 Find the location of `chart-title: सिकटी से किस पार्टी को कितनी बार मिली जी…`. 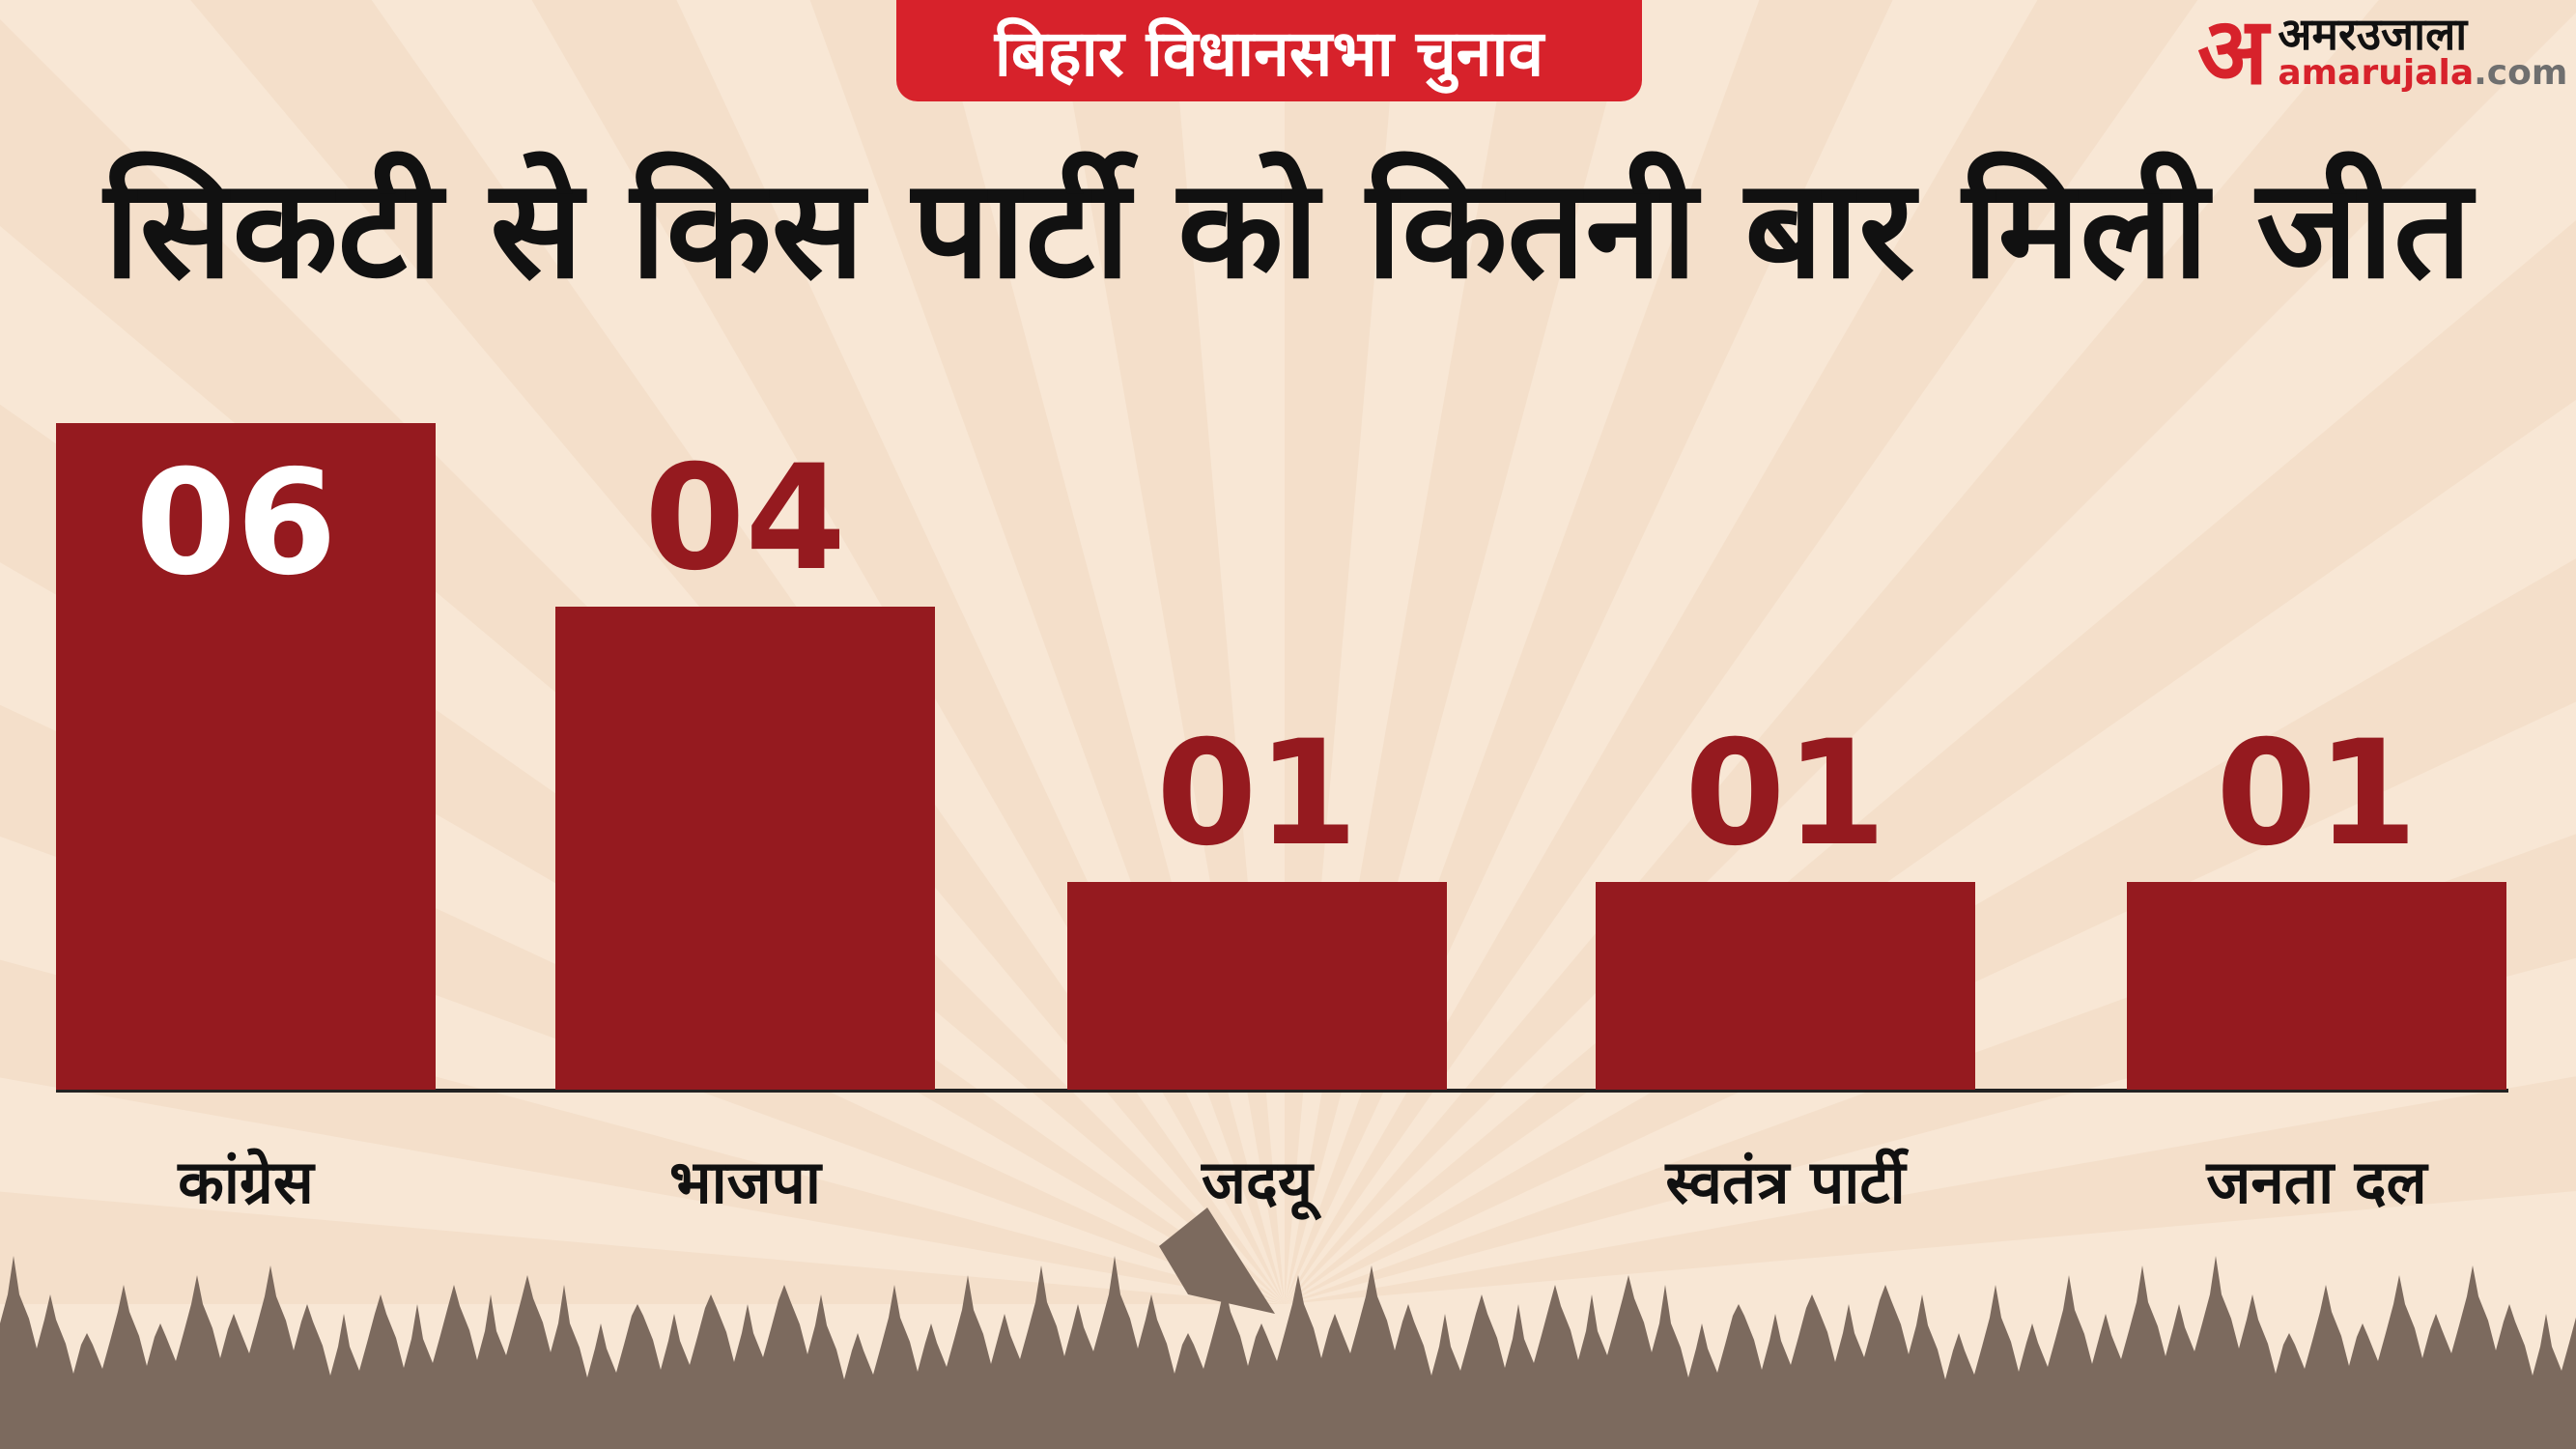

chart-title: सिकटी से किस पार्टी को कितनी बार मिली जी… is located at coordinates (1288, 229).